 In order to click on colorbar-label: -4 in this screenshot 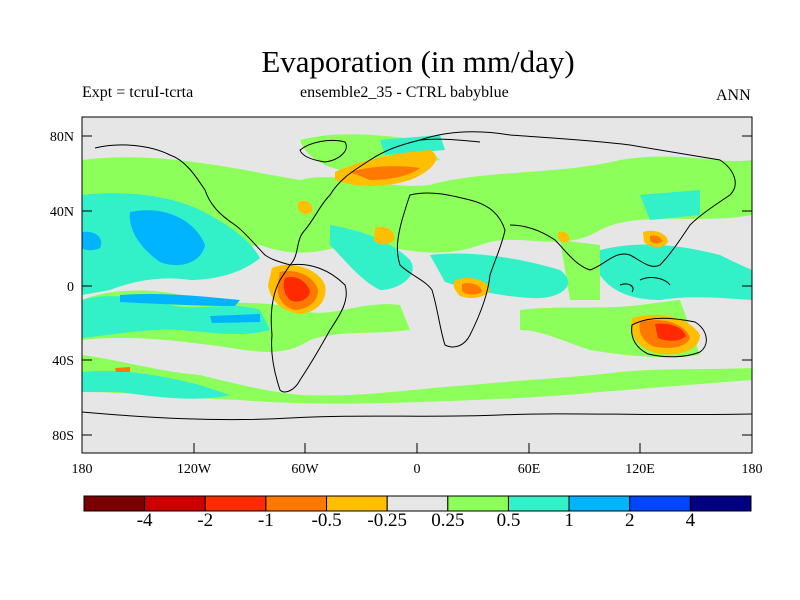, I will do `click(144, 520)`.